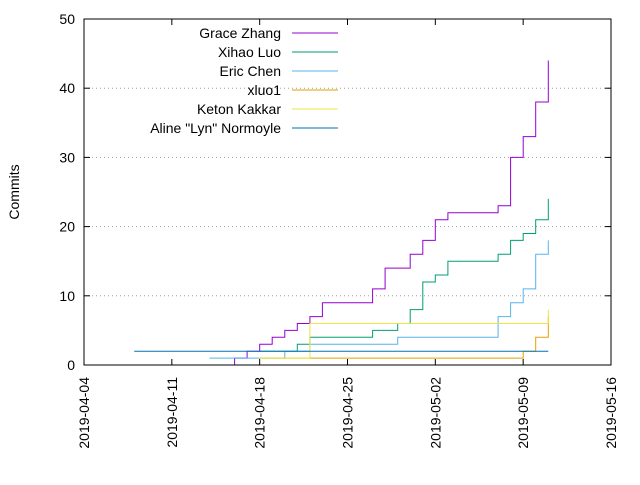  Describe the element at coordinates (523, 413) in the screenshot. I see `x-tick-label: 2019-05-09` at that location.